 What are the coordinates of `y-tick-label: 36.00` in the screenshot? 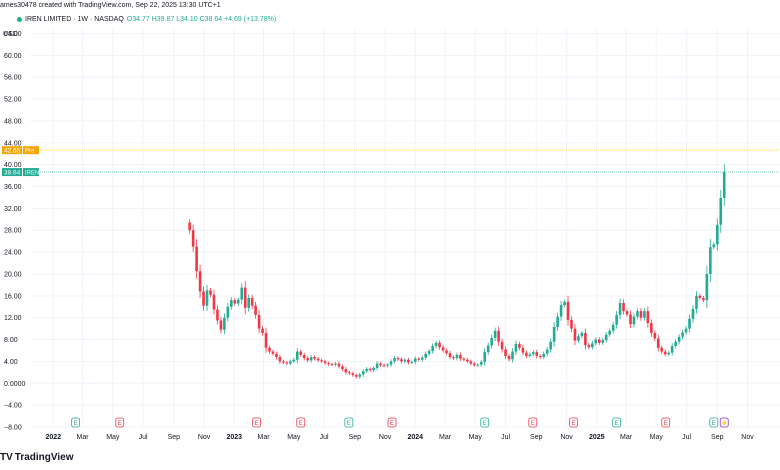 It's located at (13, 187).